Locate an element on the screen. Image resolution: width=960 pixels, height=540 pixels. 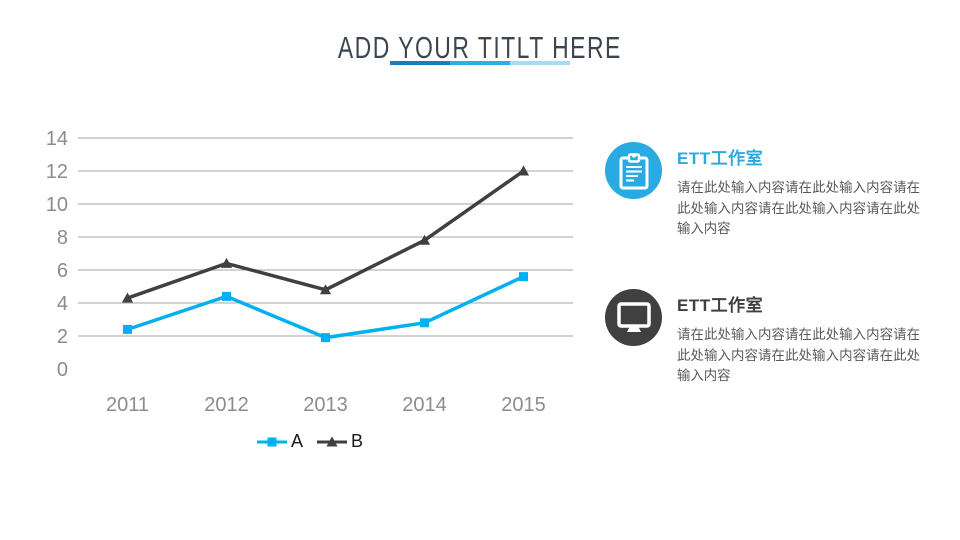
underline-segment-light is located at coordinates (540, 63).